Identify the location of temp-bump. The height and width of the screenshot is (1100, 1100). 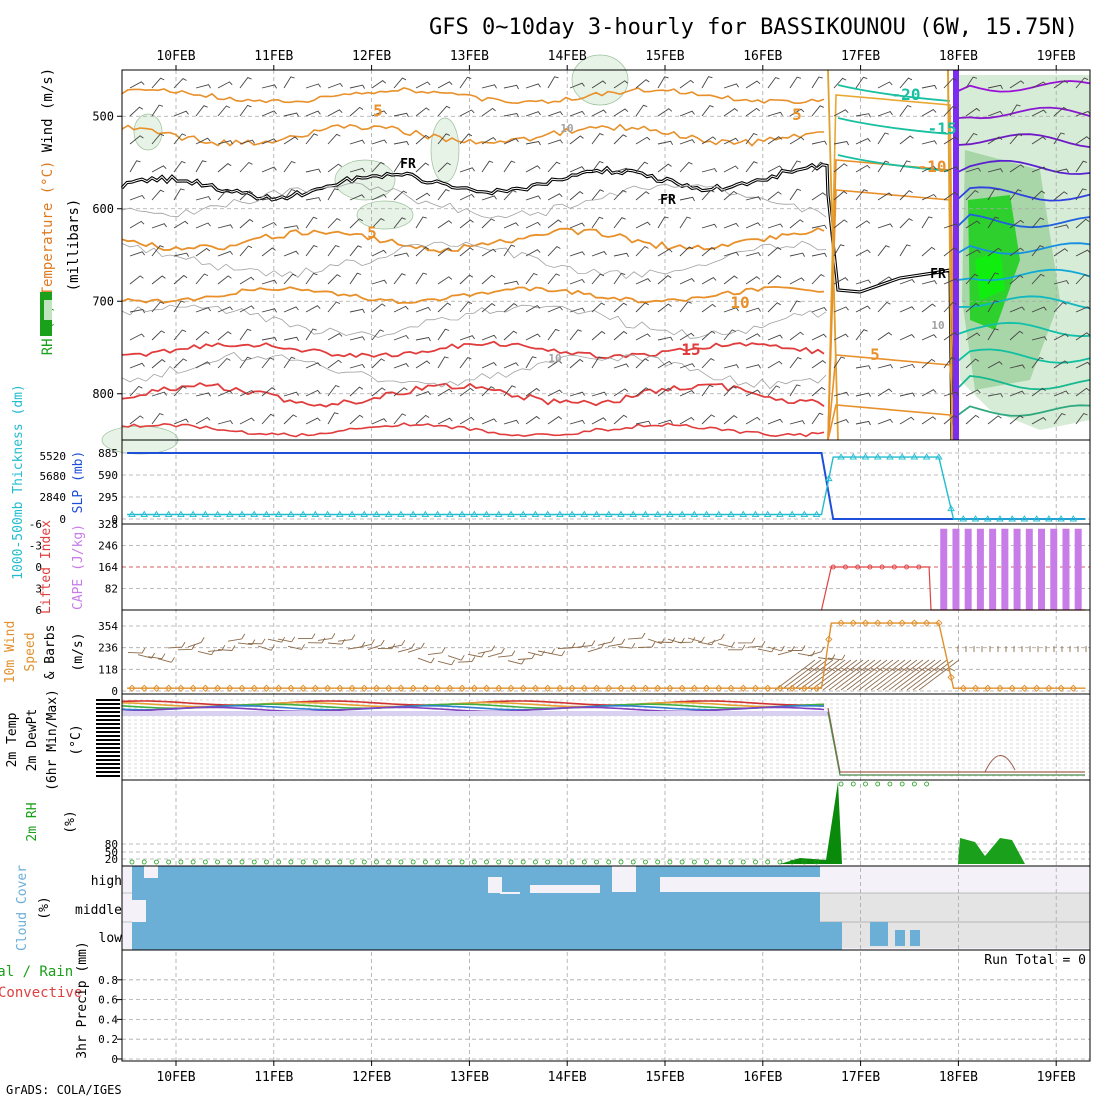
(1000, 764).